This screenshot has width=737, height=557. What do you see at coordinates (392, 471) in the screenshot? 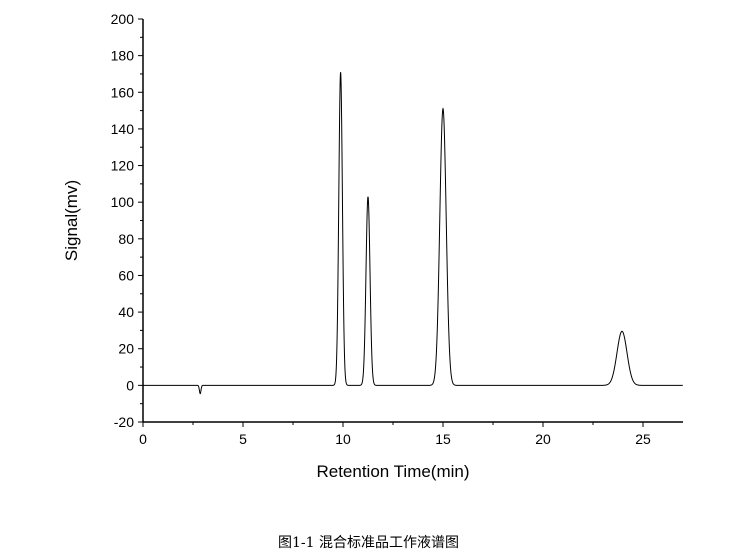
I see `x-axis-label: Retention Time(min)` at bounding box center [392, 471].